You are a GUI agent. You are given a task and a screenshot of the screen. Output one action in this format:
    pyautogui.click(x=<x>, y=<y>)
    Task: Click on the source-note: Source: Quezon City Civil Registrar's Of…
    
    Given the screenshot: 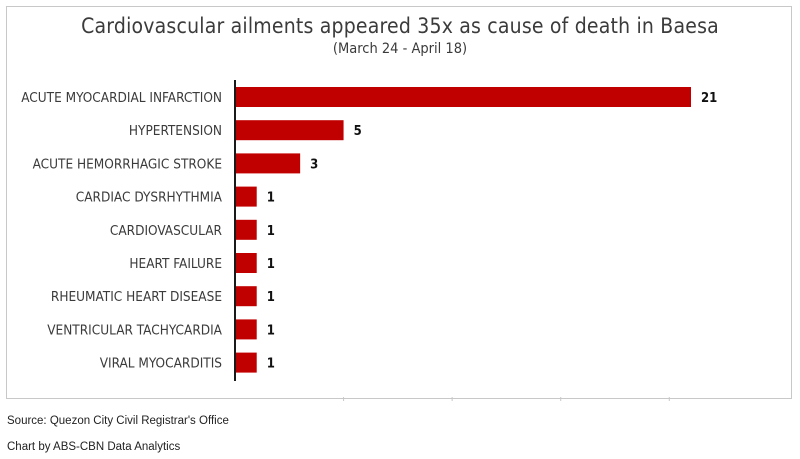 What is the action you would take?
    pyautogui.click(x=118, y=421)
    